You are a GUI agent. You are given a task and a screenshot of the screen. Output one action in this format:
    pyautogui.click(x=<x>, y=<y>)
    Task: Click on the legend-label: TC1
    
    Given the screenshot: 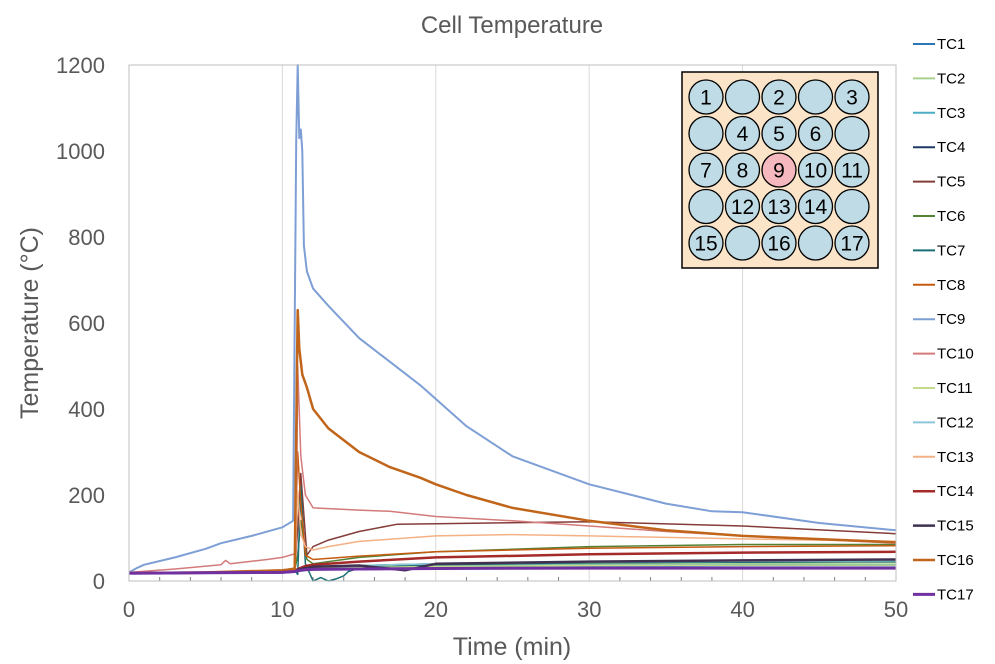 What is the action you would take?
    pyautogui.click(x=951, y=44)
    